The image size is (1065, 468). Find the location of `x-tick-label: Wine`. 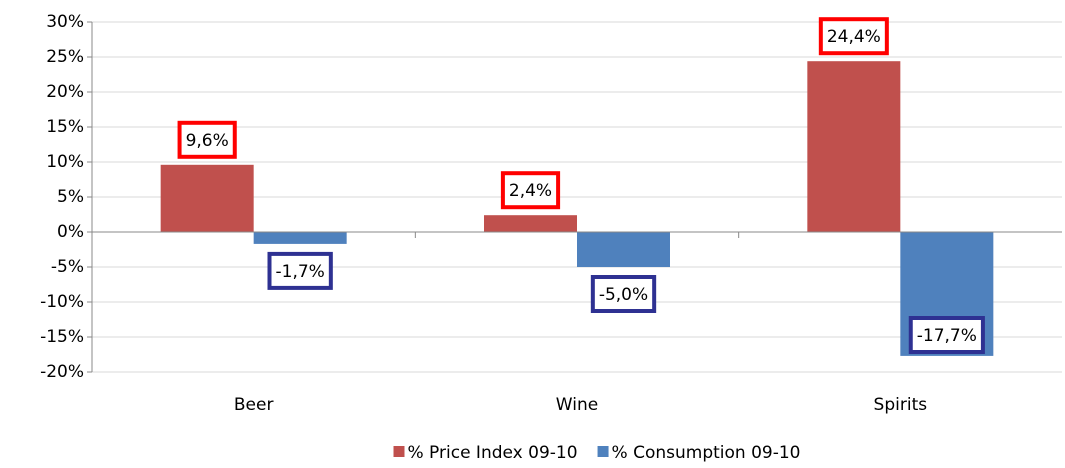

x-tick-label: Wine is located at coordinates (577, 405).